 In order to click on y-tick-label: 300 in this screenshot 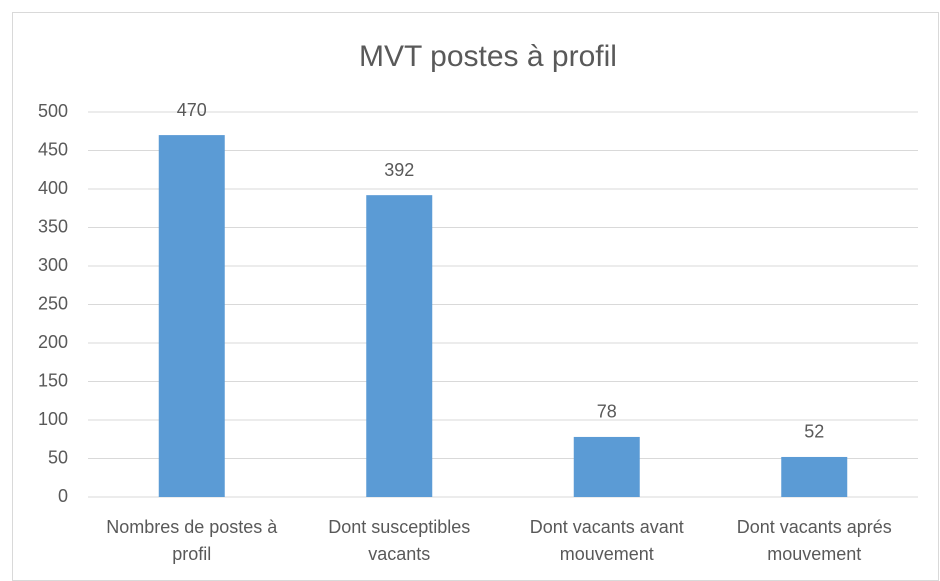, I will do `click(53, 265)`.